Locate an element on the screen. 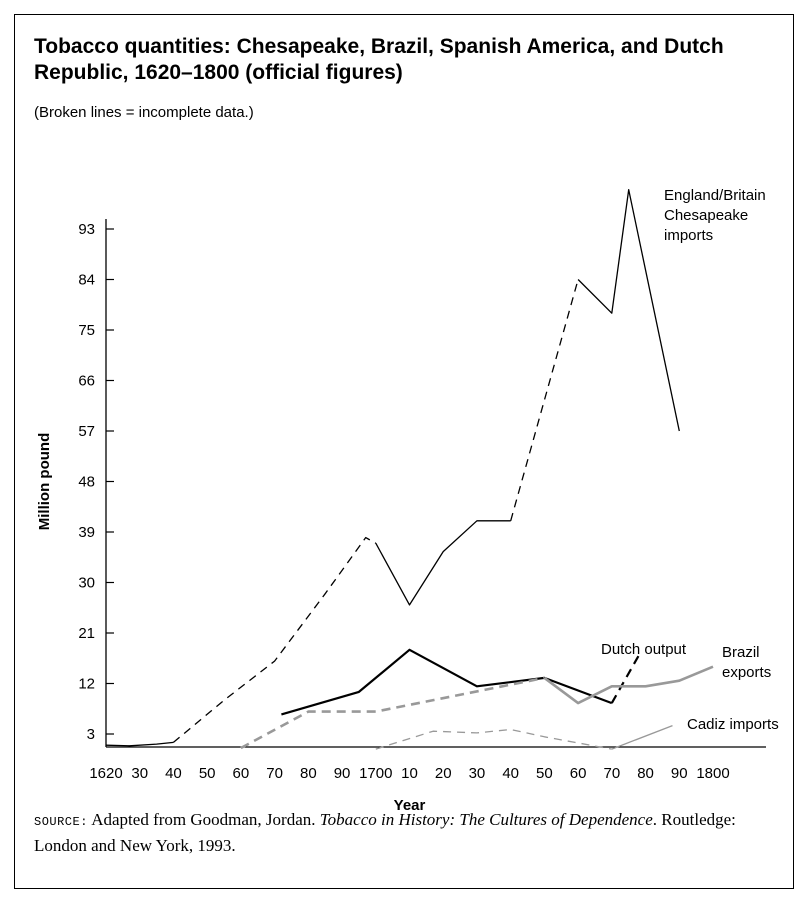  x-tick-label: 1620 is located at coordinates (105, 773).